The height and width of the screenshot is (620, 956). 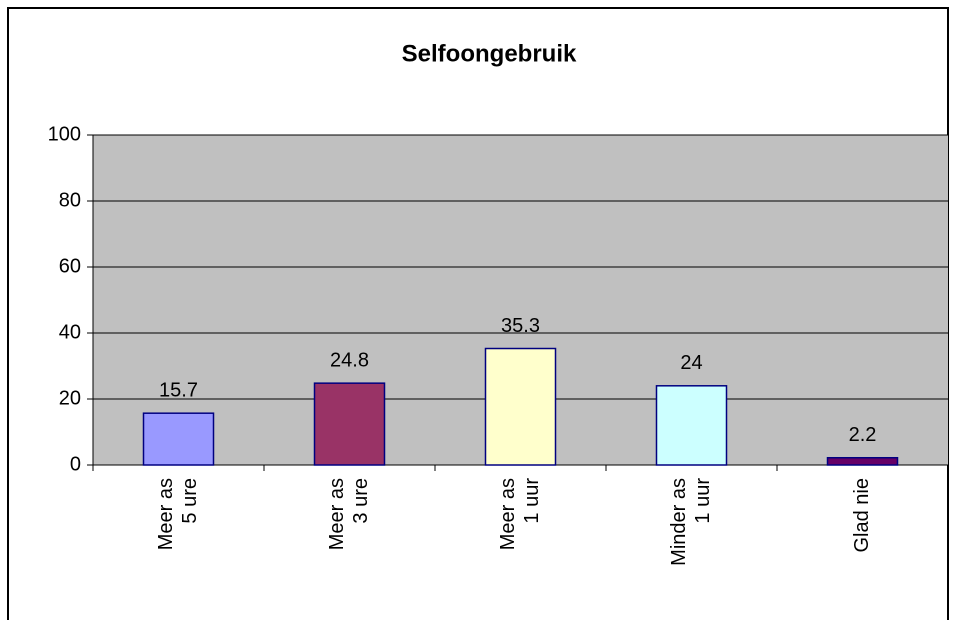 What do you see at coordinates (70, 332) in the screenshot?
I see `y-tick-label: 40` at bounding box center [70, 332].